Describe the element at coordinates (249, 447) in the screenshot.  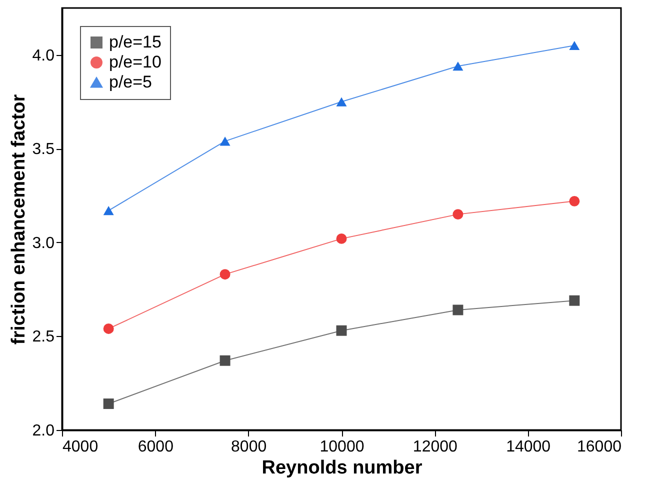
I see `x-tick-label: 8000` at that location.